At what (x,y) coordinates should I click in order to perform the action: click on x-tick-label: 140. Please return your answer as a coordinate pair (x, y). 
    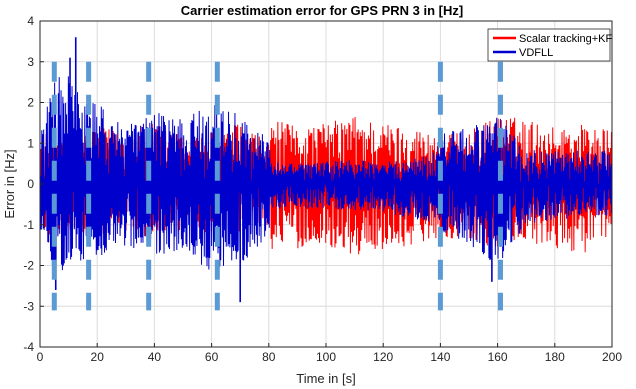
    Looking at the image, I should click on (440, 357).